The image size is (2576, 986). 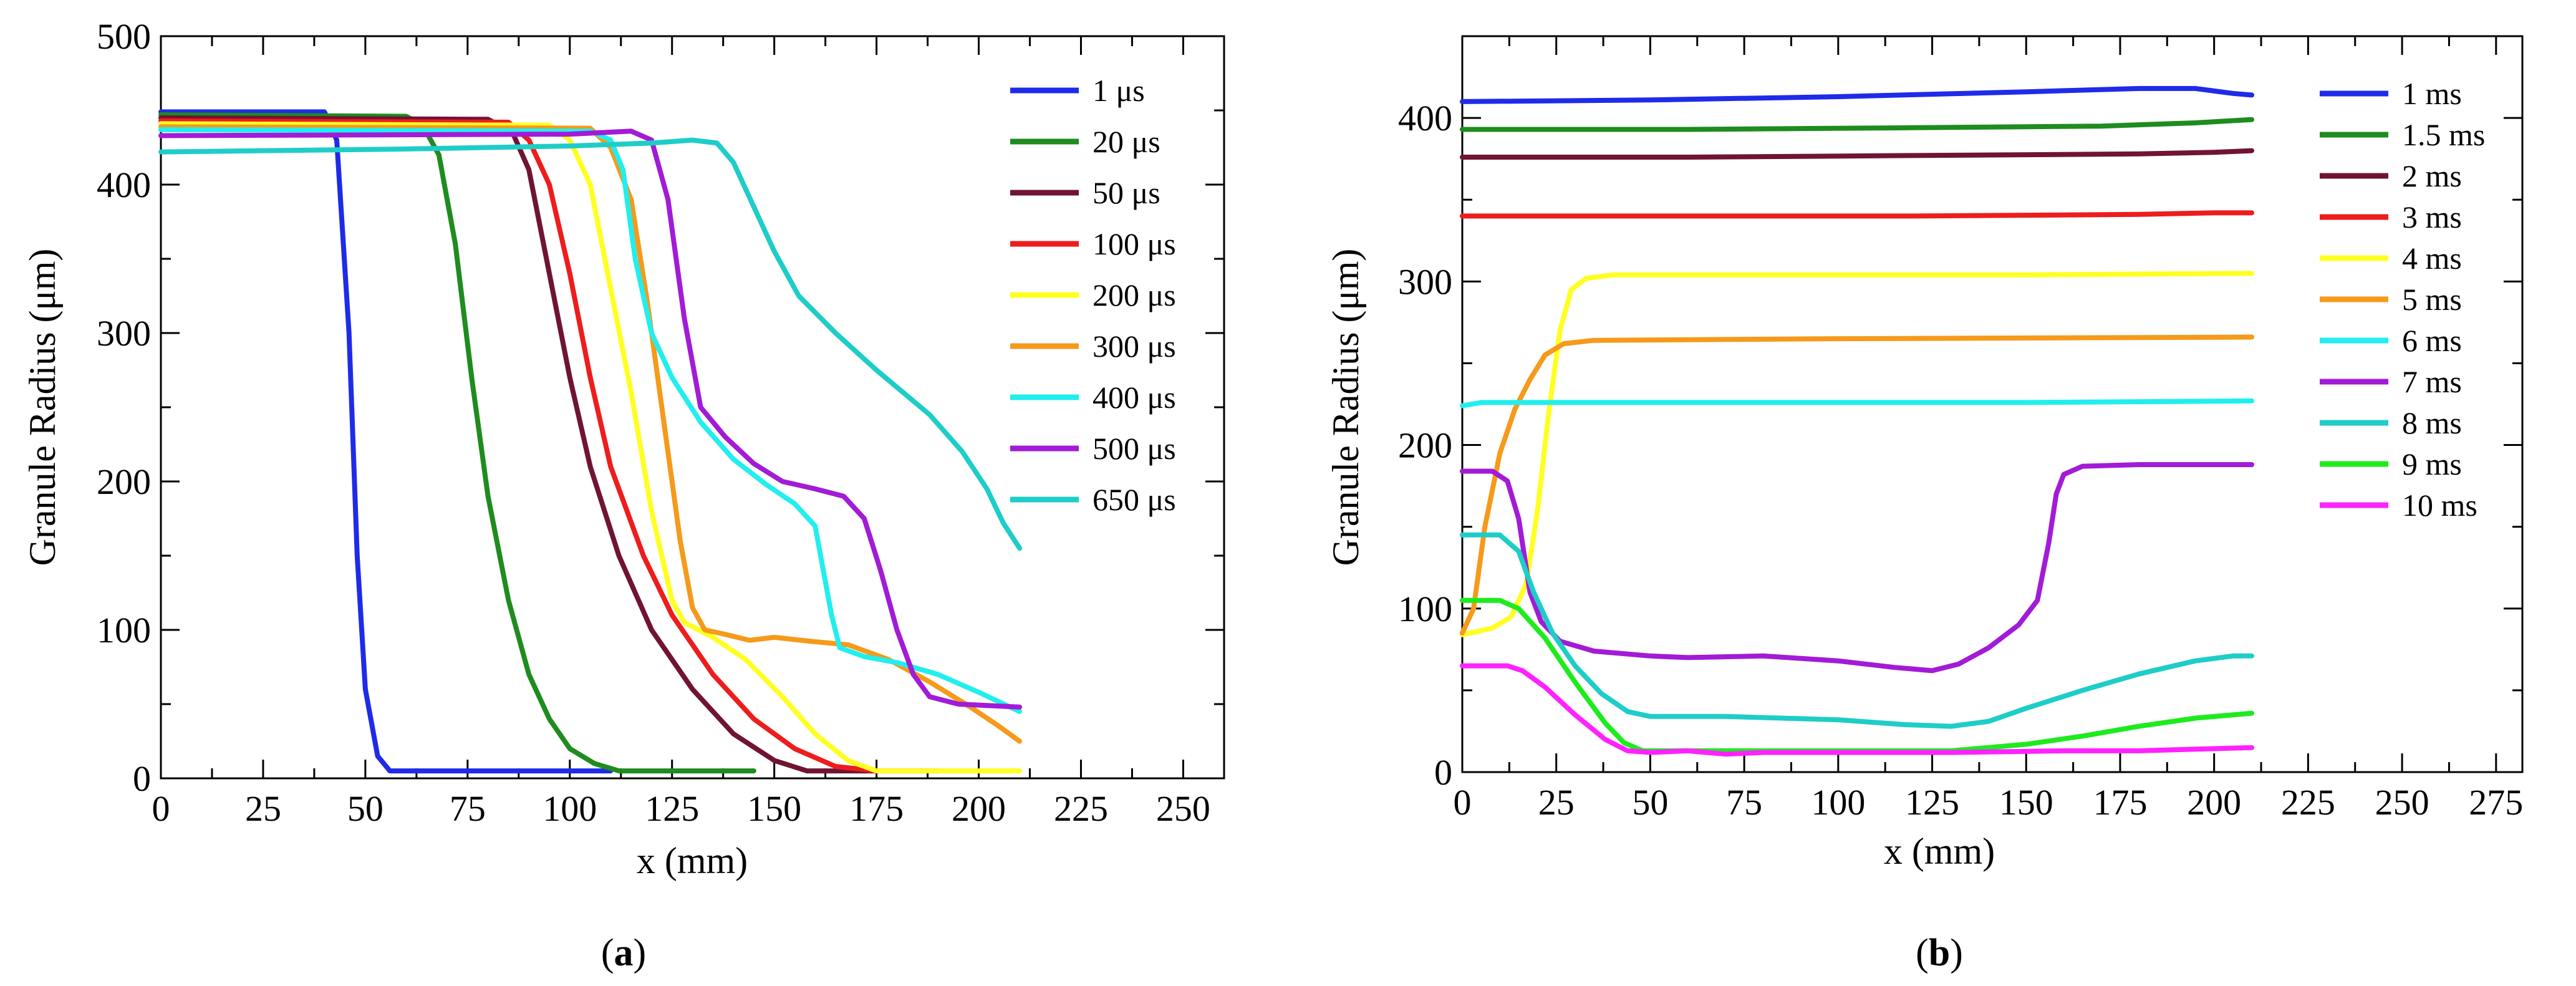 What do you see at coordinates (607, 953) in the screenshot?
I see `caption-a-open: (` at bounding box center [607, 953].